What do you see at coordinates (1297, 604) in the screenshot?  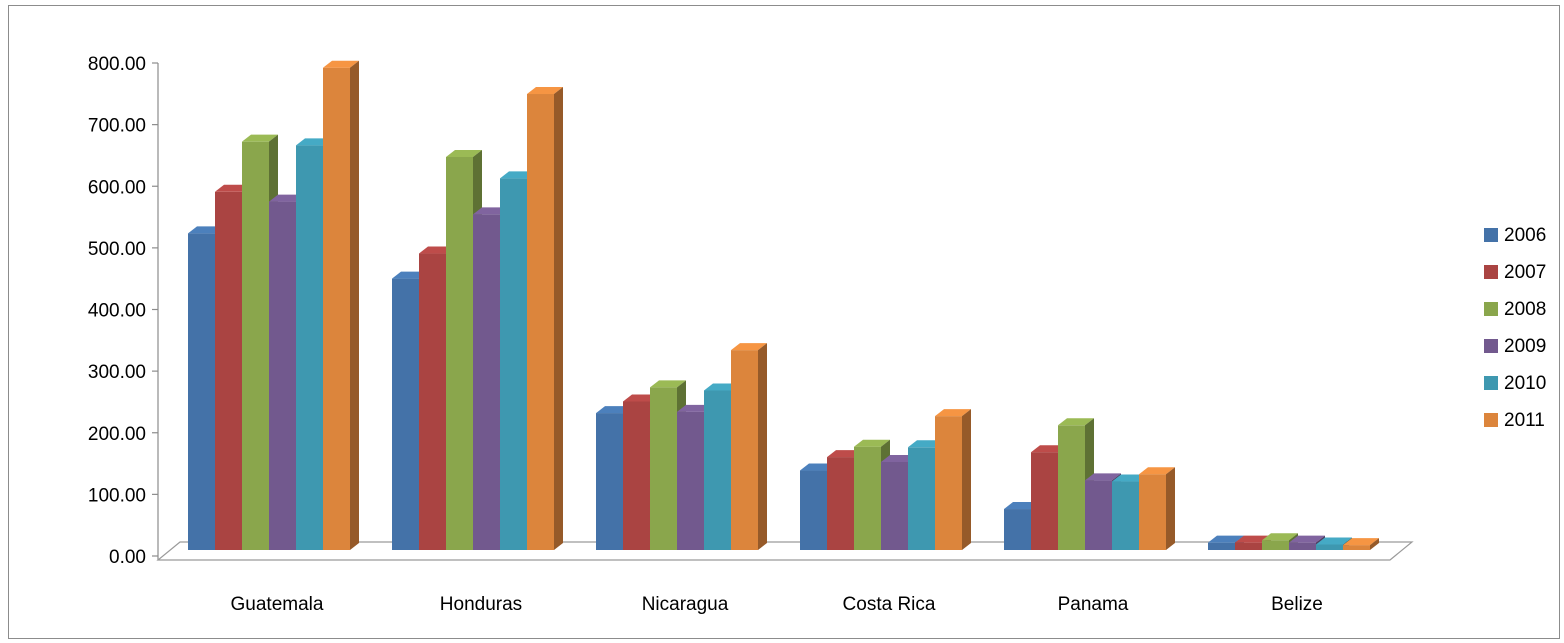 I see `x-tick-label: Belize` at bounding box center [1297, 604].